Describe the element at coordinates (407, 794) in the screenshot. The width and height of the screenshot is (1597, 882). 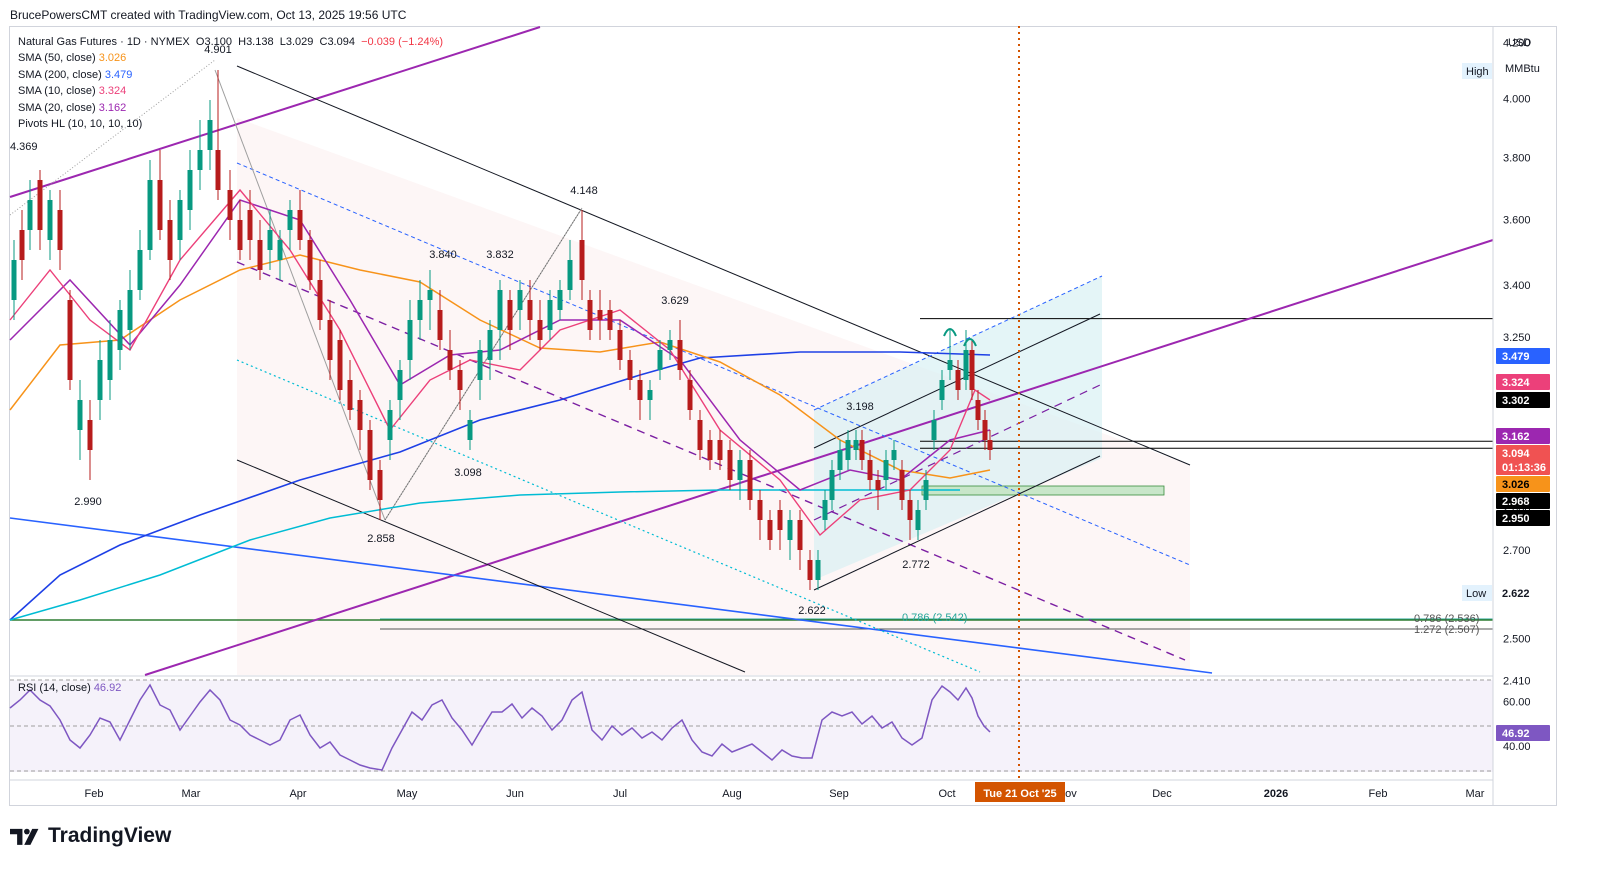
I see `x-tick-label: May` at that location.